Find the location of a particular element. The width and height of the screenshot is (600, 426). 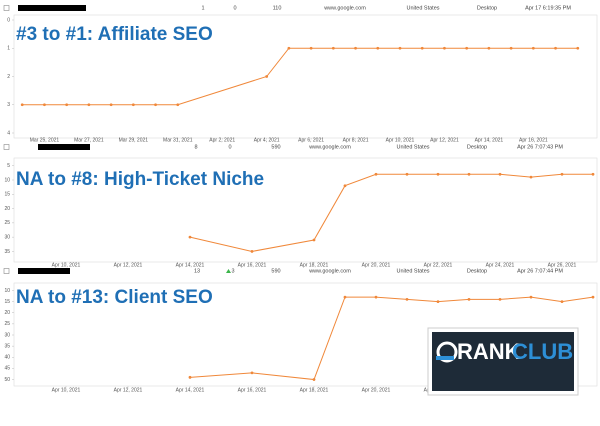

checkbox is located at coordinates (6, 271).